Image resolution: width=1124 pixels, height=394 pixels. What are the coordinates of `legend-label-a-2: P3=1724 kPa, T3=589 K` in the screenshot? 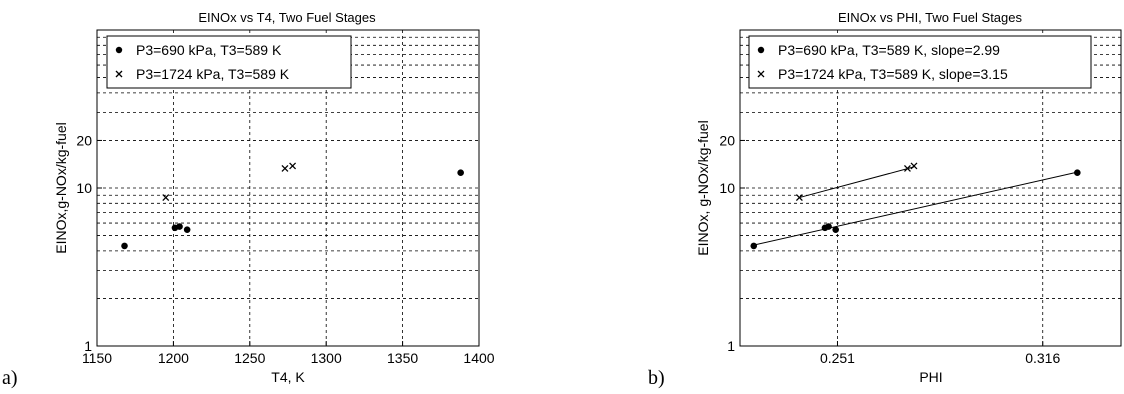 It's located at (213, 74).